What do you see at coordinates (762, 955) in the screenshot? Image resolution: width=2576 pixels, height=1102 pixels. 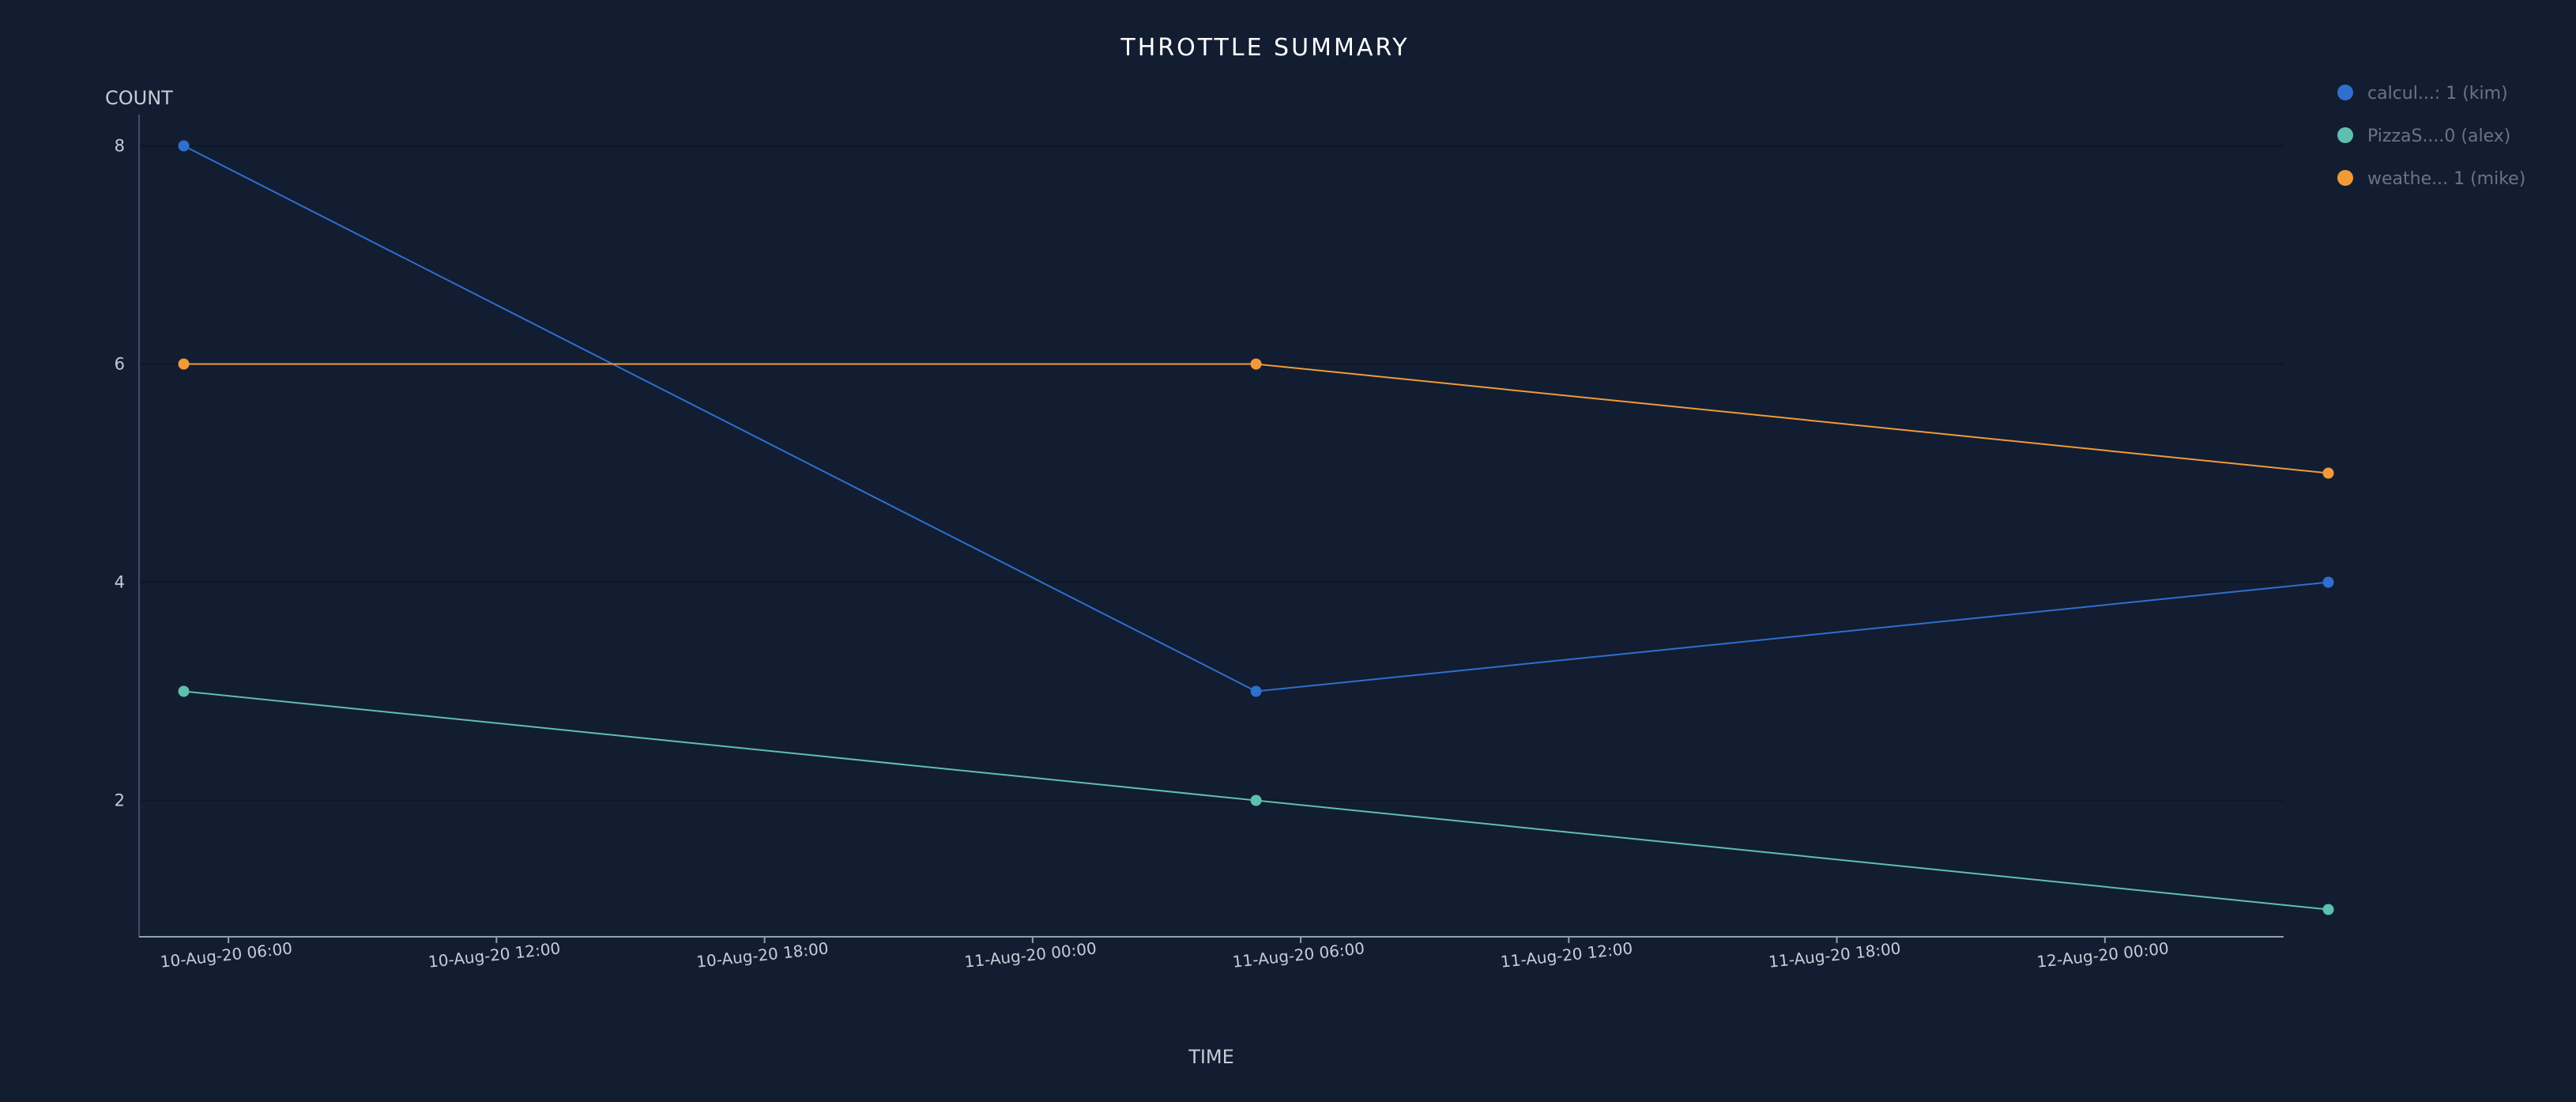 I see `x-tick-label: 10-Aug-20 18:00` at bounding box center [762, 955].